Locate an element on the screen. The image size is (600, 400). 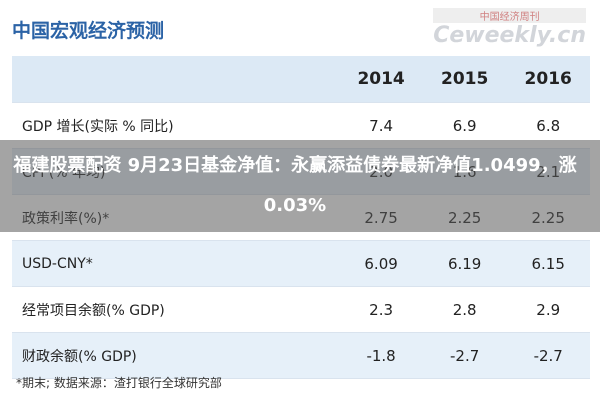
cell: 6.19 is located at coordinates (464, 263).